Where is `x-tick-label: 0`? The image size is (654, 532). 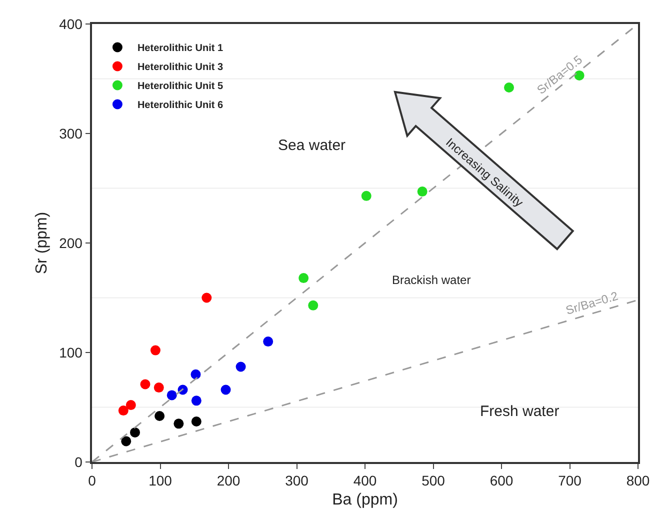
x-tick-label: 0 is located at coordinates (92, 480).